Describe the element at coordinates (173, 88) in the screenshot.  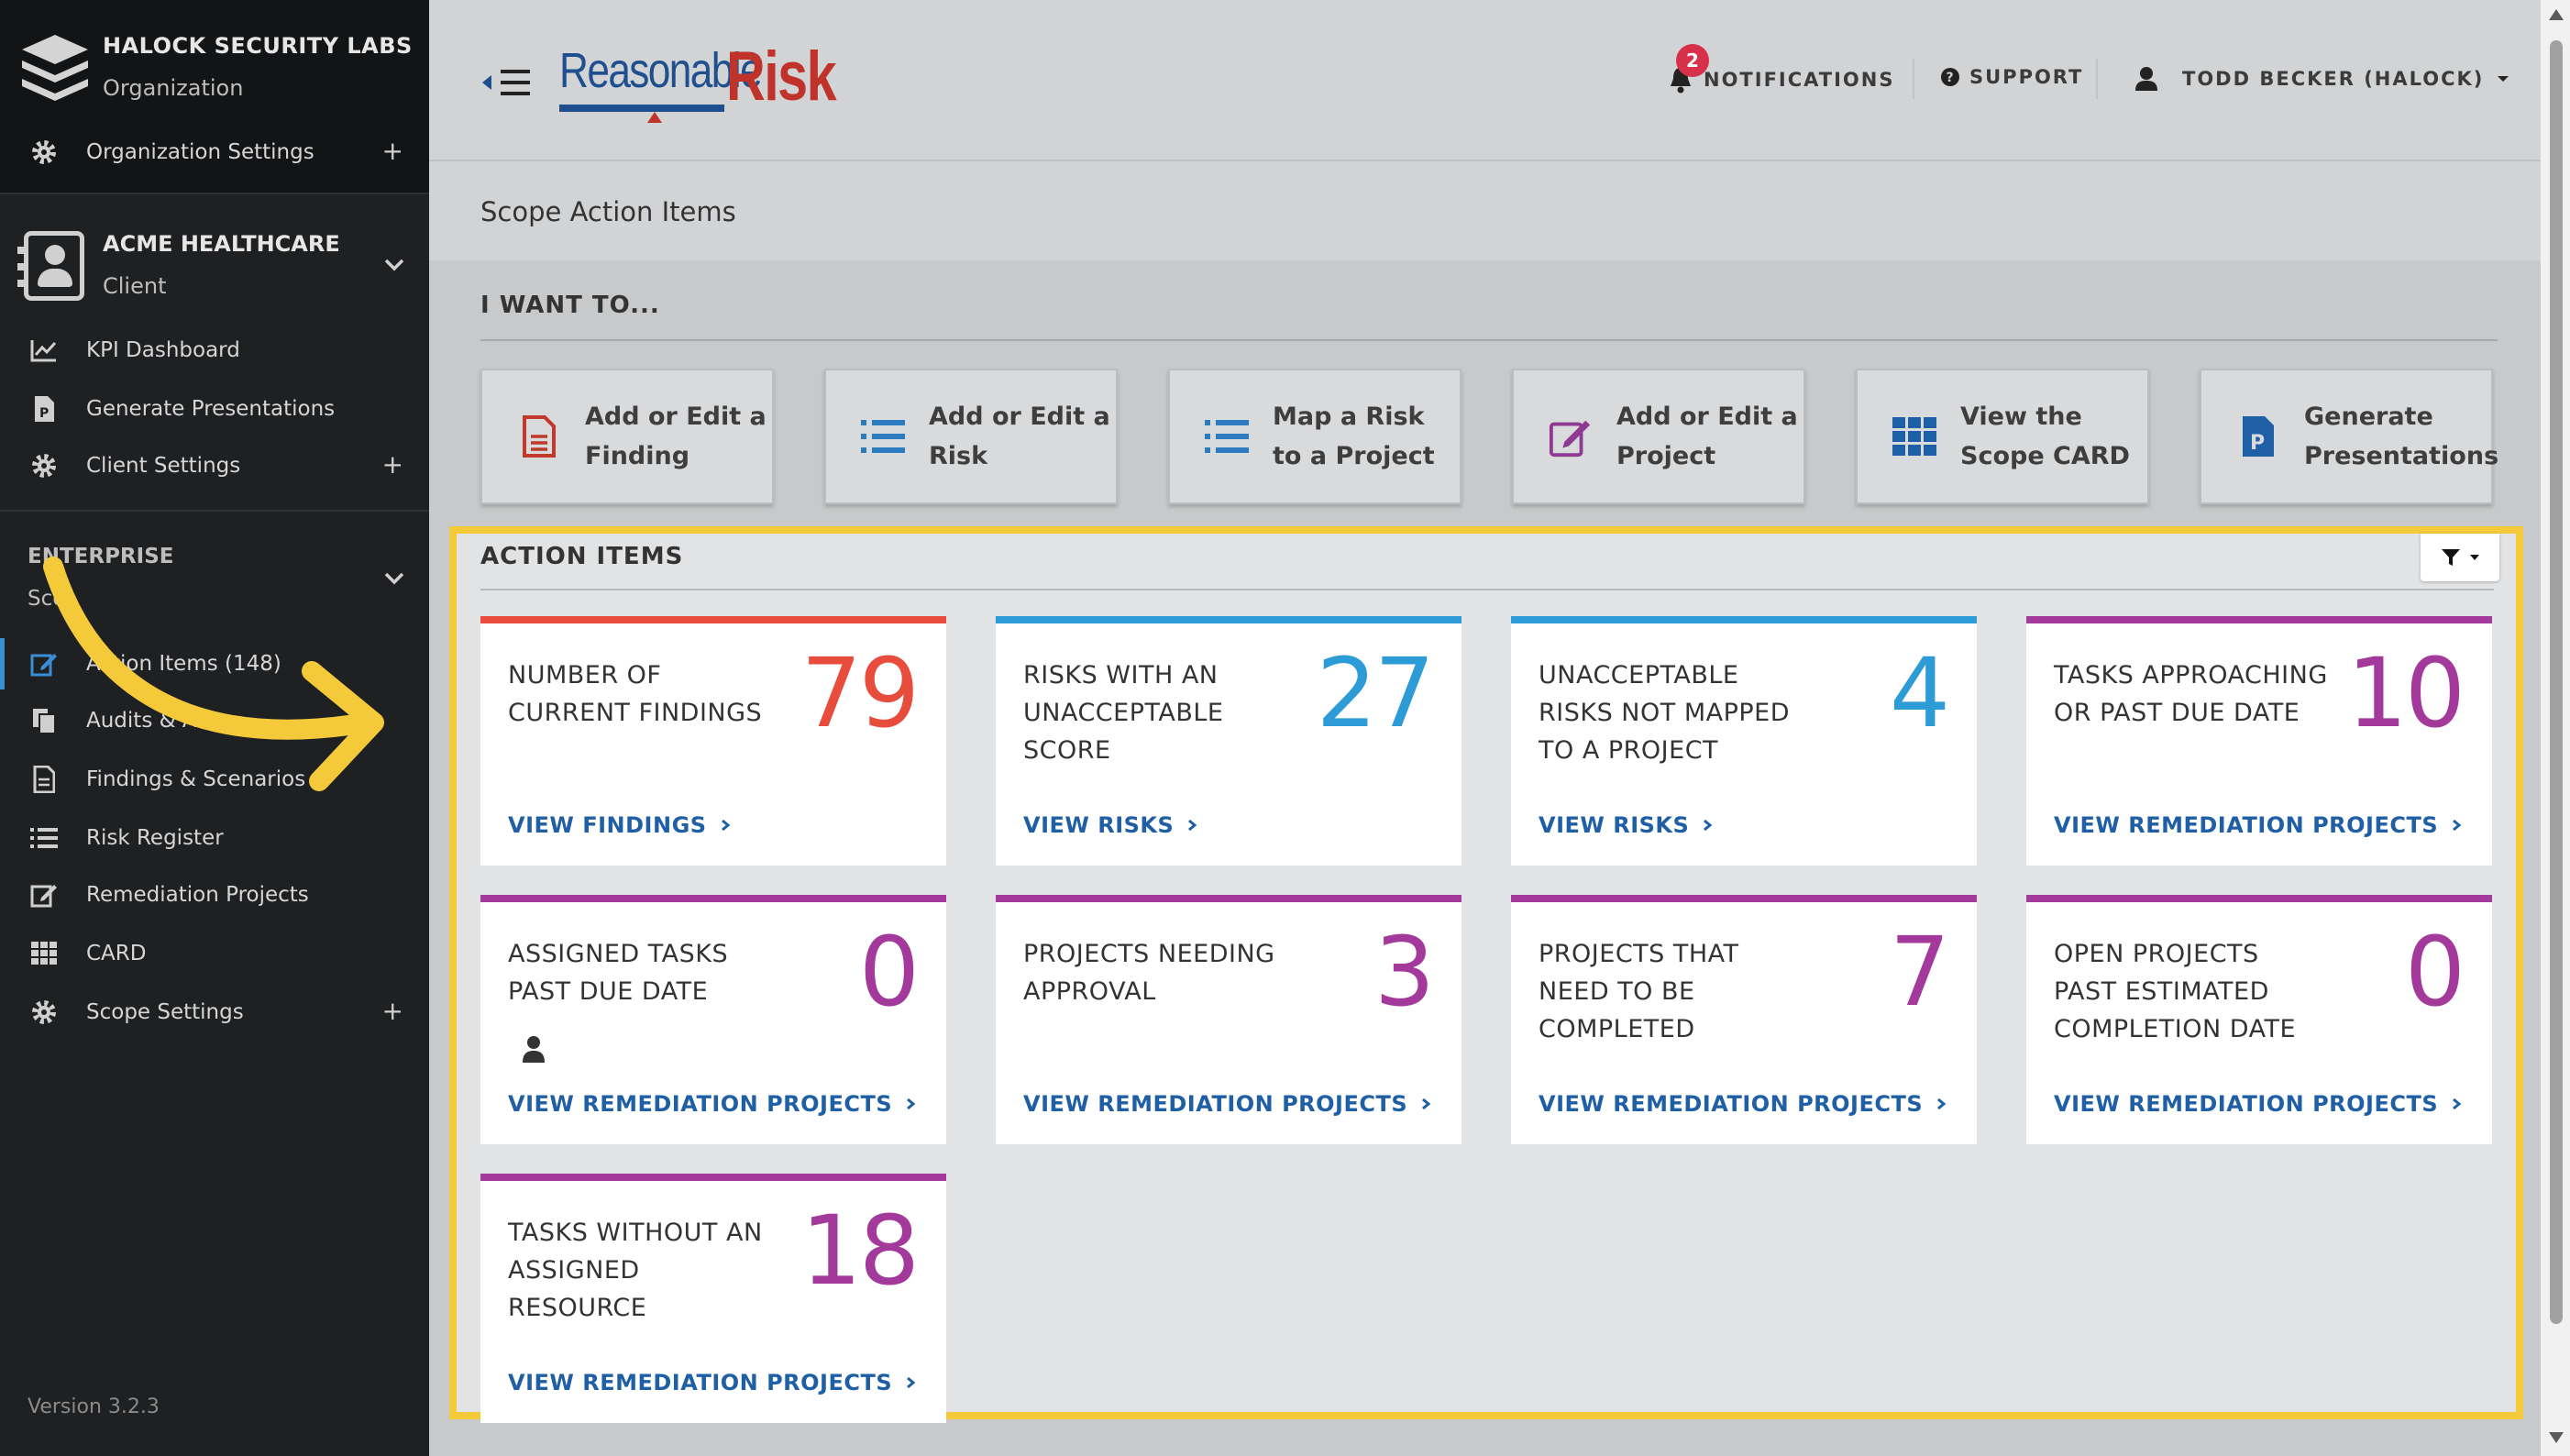
I see `organization-type: Organization` at that location.